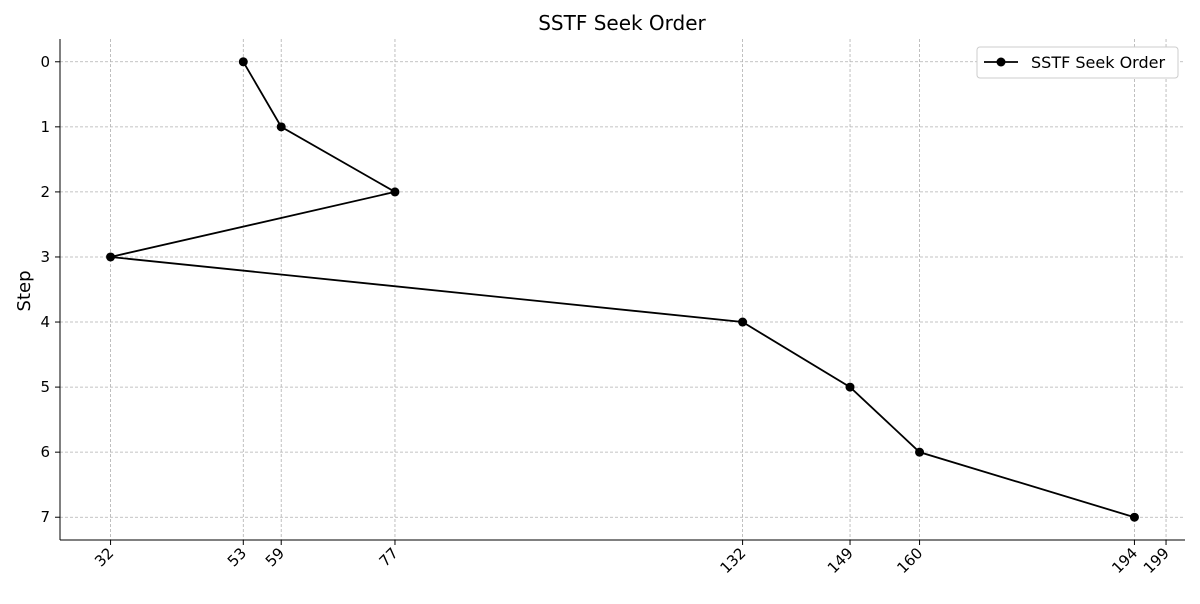 The height and width of the screenshot is (604, 1200). What do you see at coordinates (45, 257) in the screenshot?
I see `y-tick-label: 3` at bounding box center [45, 257].